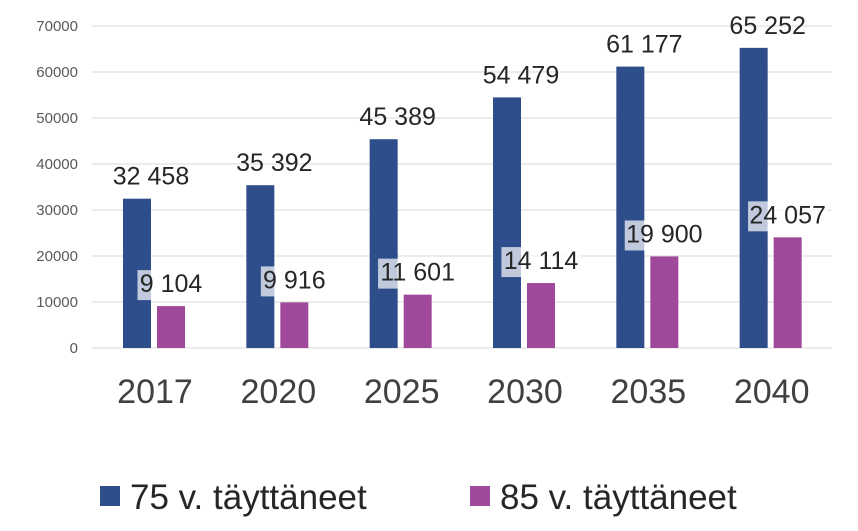  I want to click on legend-label: 85 v. täyttäneet, so click(618, 497).